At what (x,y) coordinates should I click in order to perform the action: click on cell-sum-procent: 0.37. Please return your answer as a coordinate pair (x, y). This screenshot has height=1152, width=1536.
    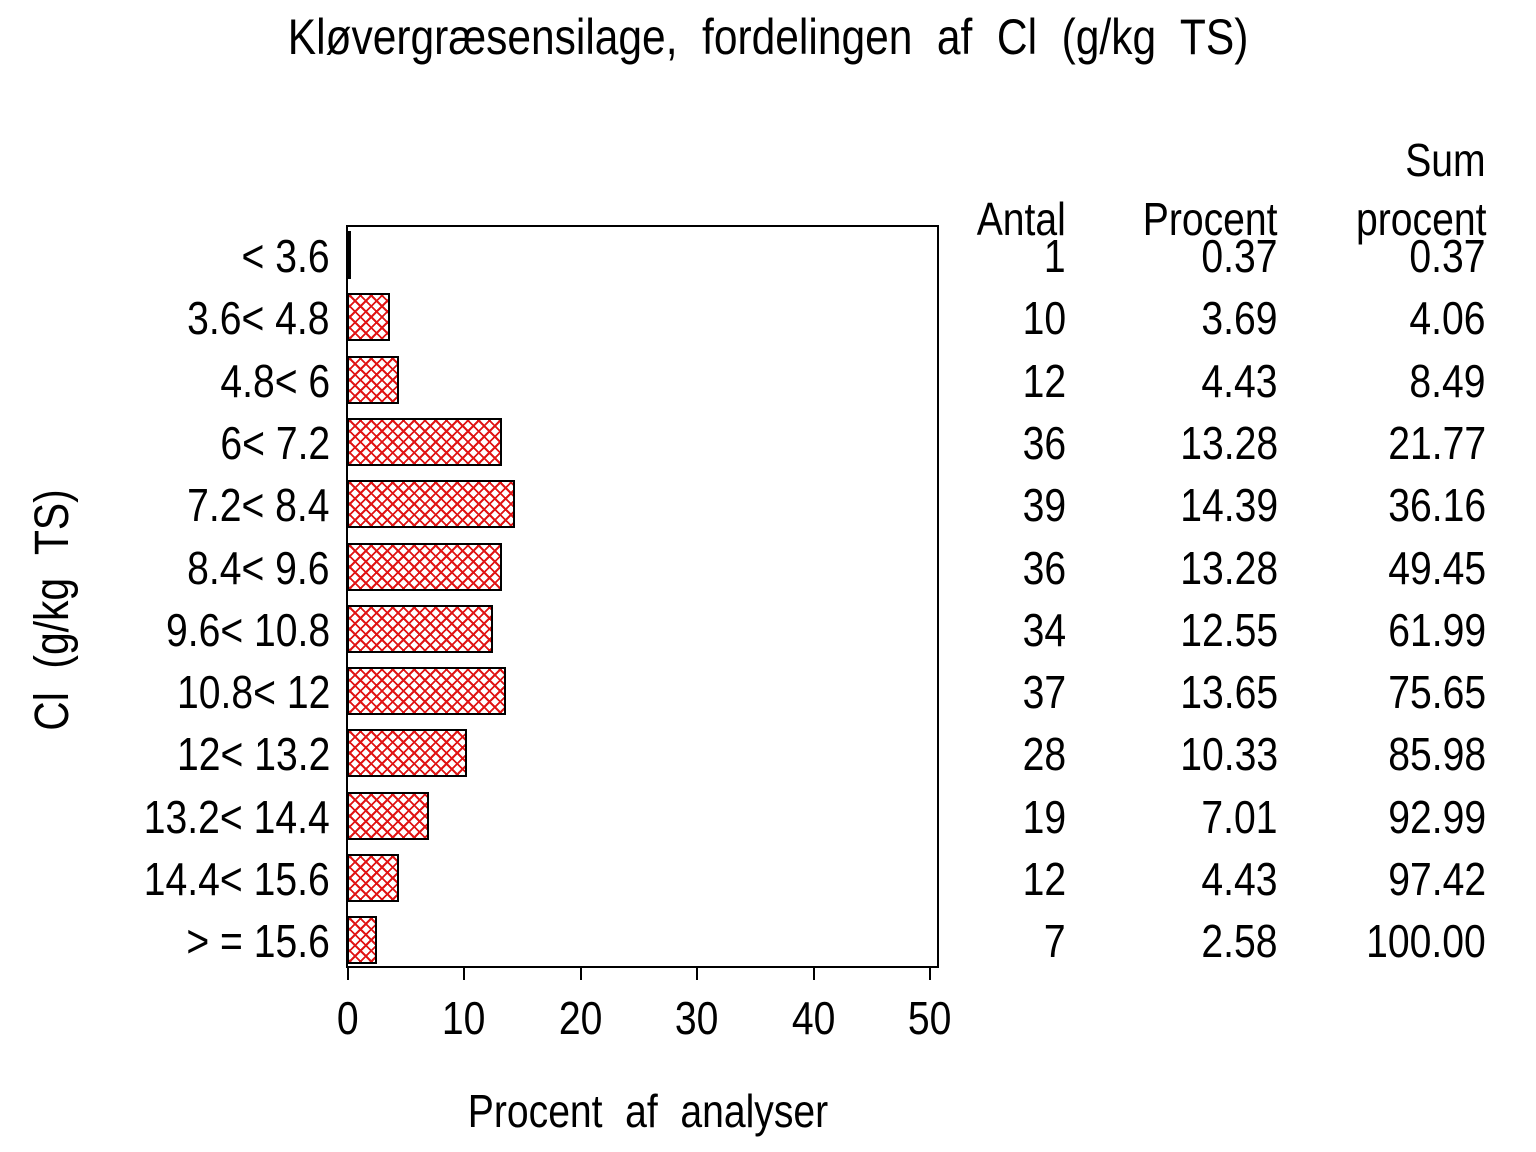
    Looking at the image, I should click on (1447, 256).